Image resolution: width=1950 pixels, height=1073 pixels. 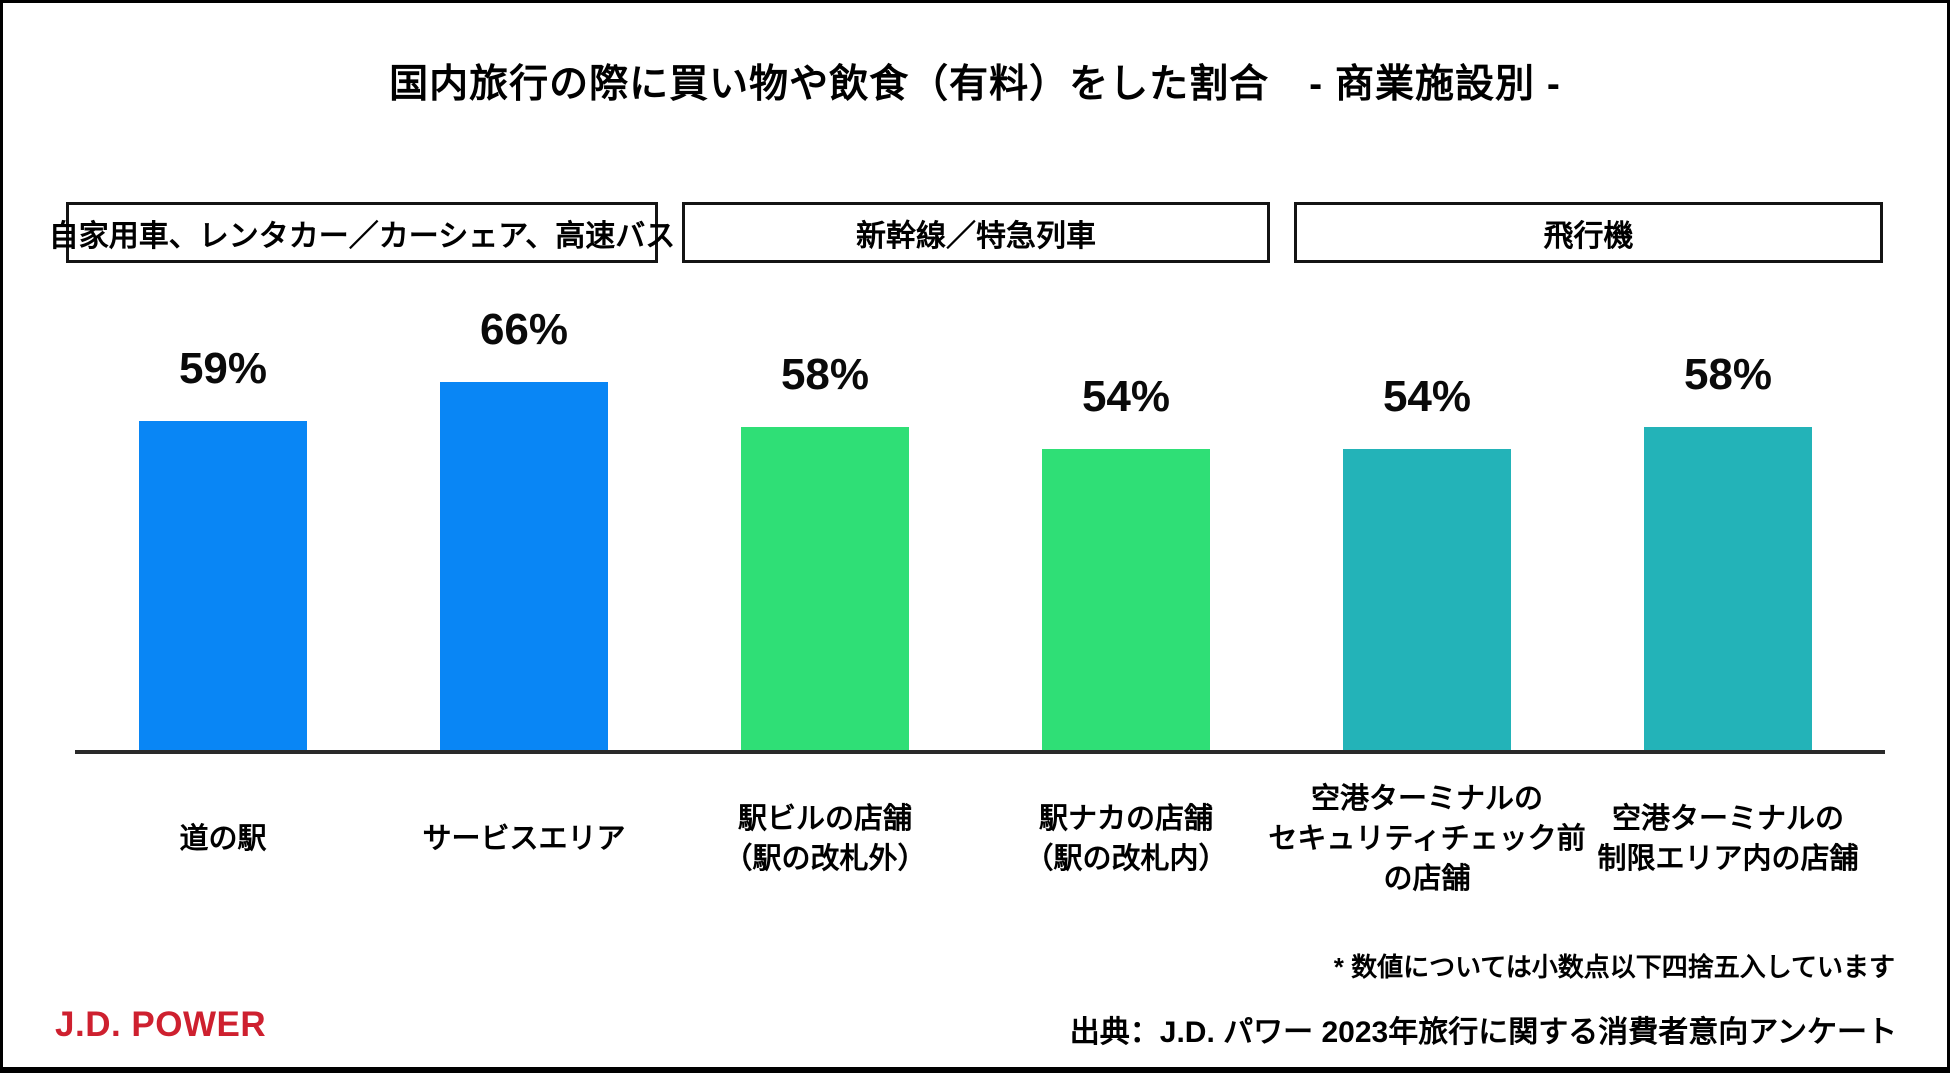 I want to click on page-title: 国内旅行の際に買い物や飲食（有料）をした割合 - 商業施設別 -, so click(x=975, y=84).